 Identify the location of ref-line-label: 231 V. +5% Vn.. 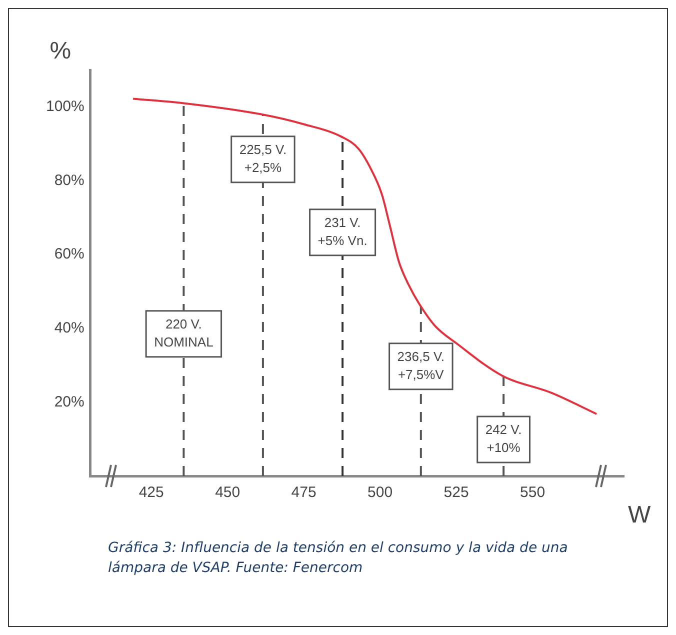
(343, 231).